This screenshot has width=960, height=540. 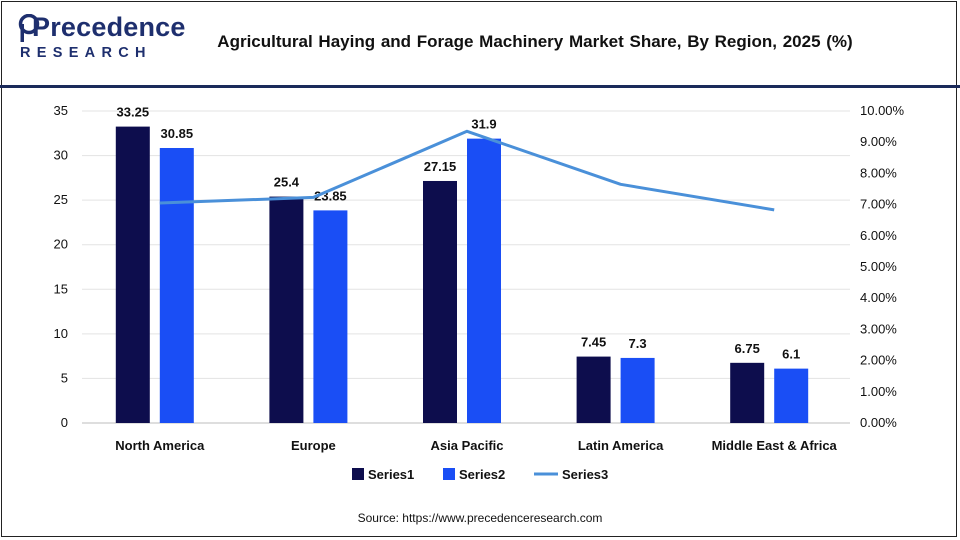 What do you see at coordinates (878, 422) in the screenshot?
I see `y-right-tick-label: 0.00%` at bounding box center [878, 422].